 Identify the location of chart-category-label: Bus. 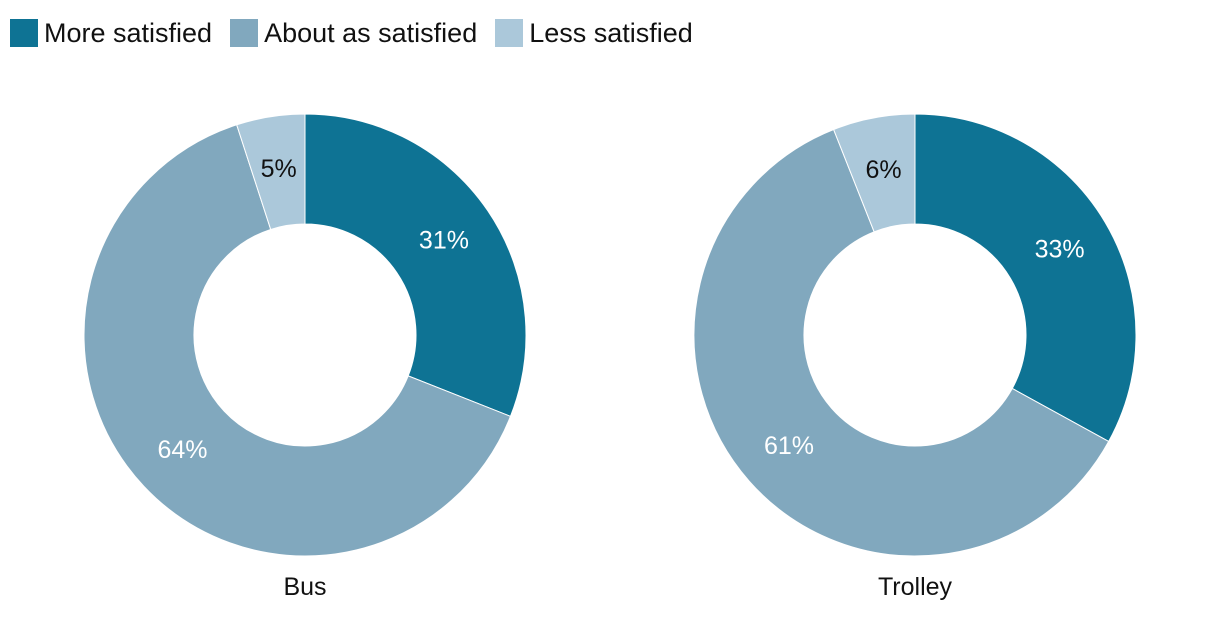
(304, 587).